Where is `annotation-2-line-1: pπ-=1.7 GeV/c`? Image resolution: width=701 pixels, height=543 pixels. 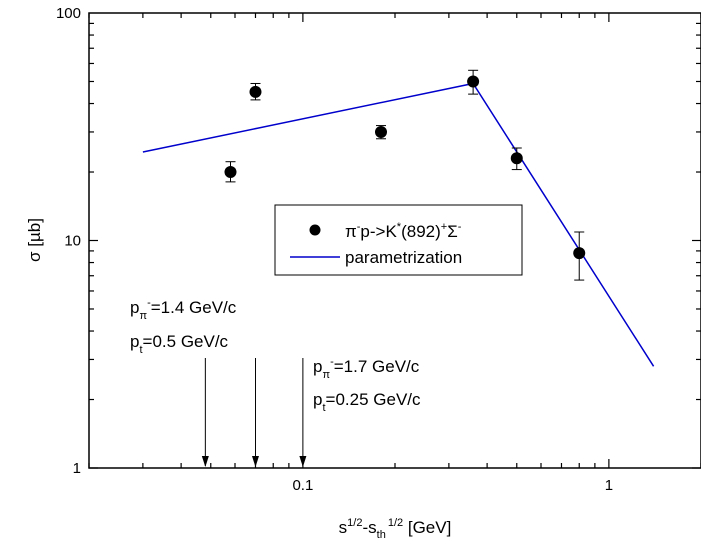
annotation-2-line-1: pπ-=1.7 GeV/c is located at coordinates (366, 368).